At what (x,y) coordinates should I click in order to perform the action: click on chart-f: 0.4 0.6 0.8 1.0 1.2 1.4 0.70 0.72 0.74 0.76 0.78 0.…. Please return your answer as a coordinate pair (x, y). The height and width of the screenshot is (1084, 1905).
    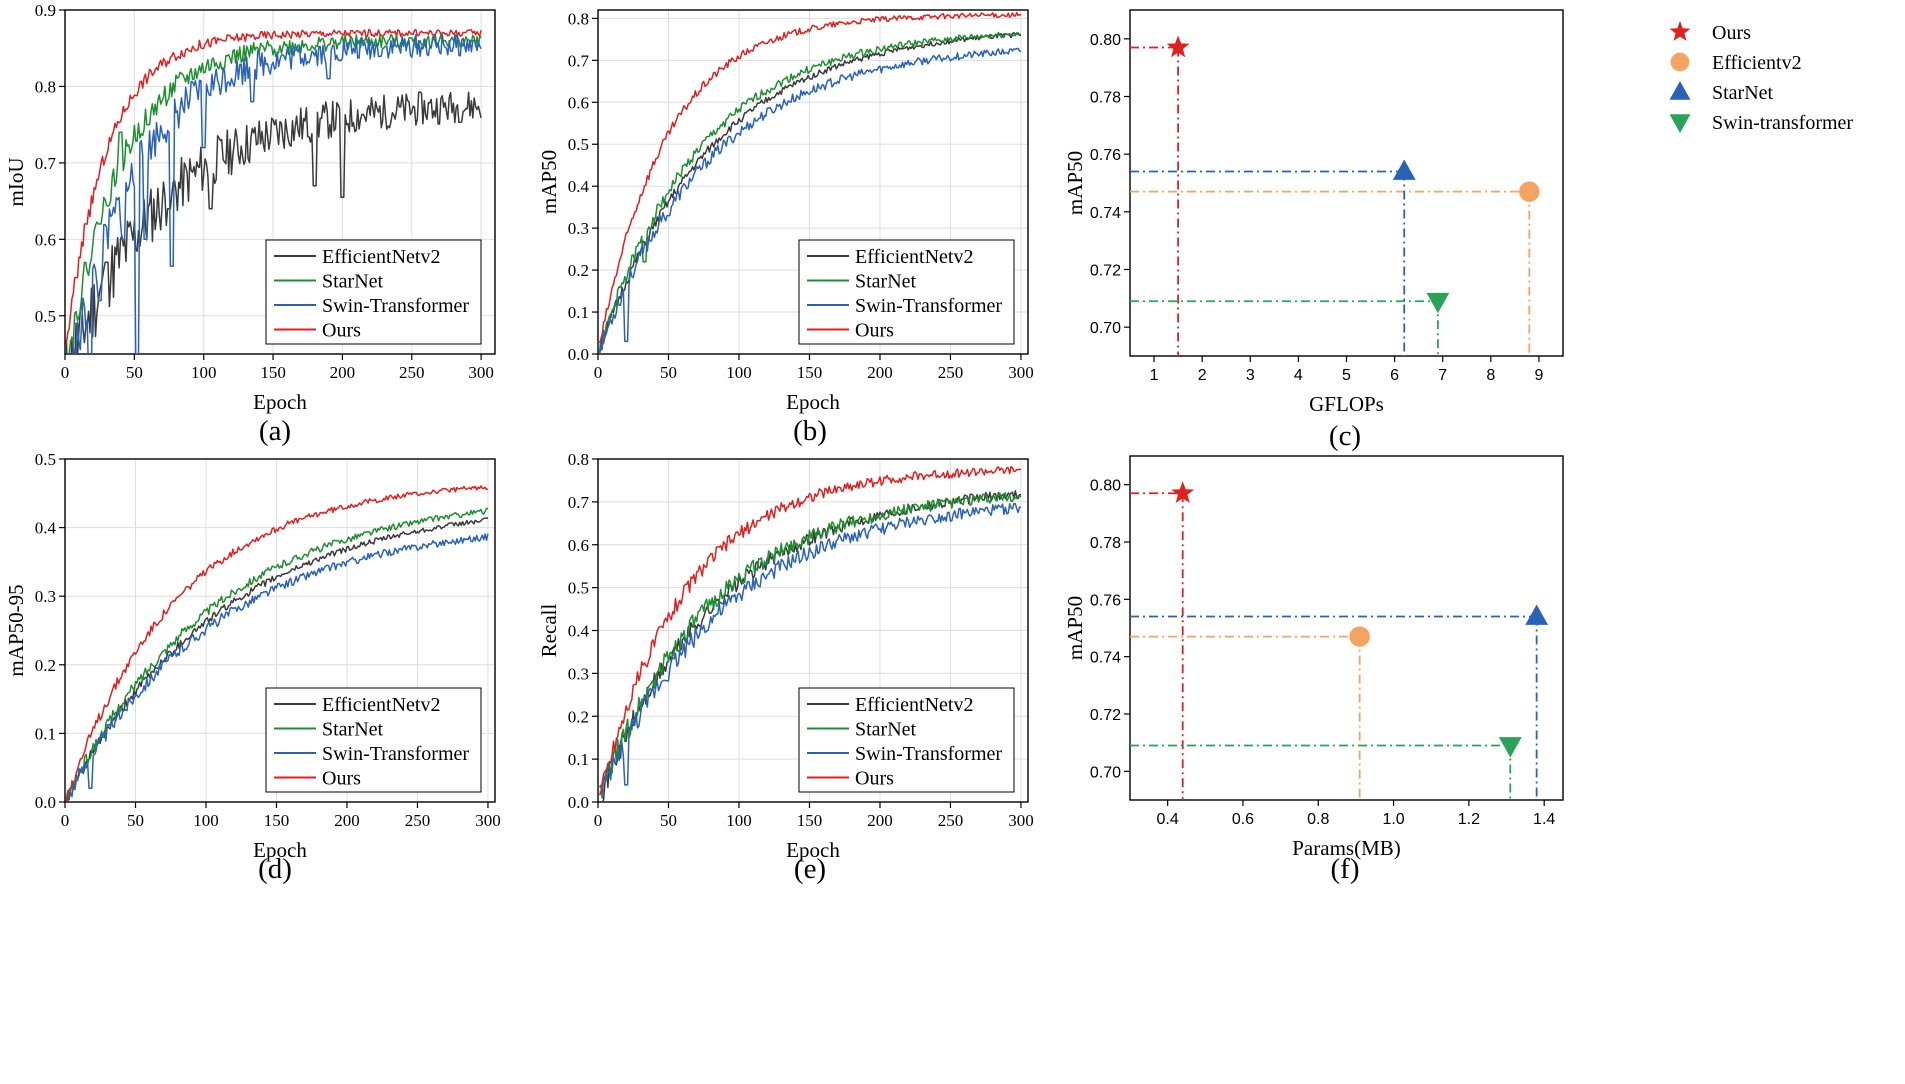
    Looking at the image, I should click on (1313, 670).